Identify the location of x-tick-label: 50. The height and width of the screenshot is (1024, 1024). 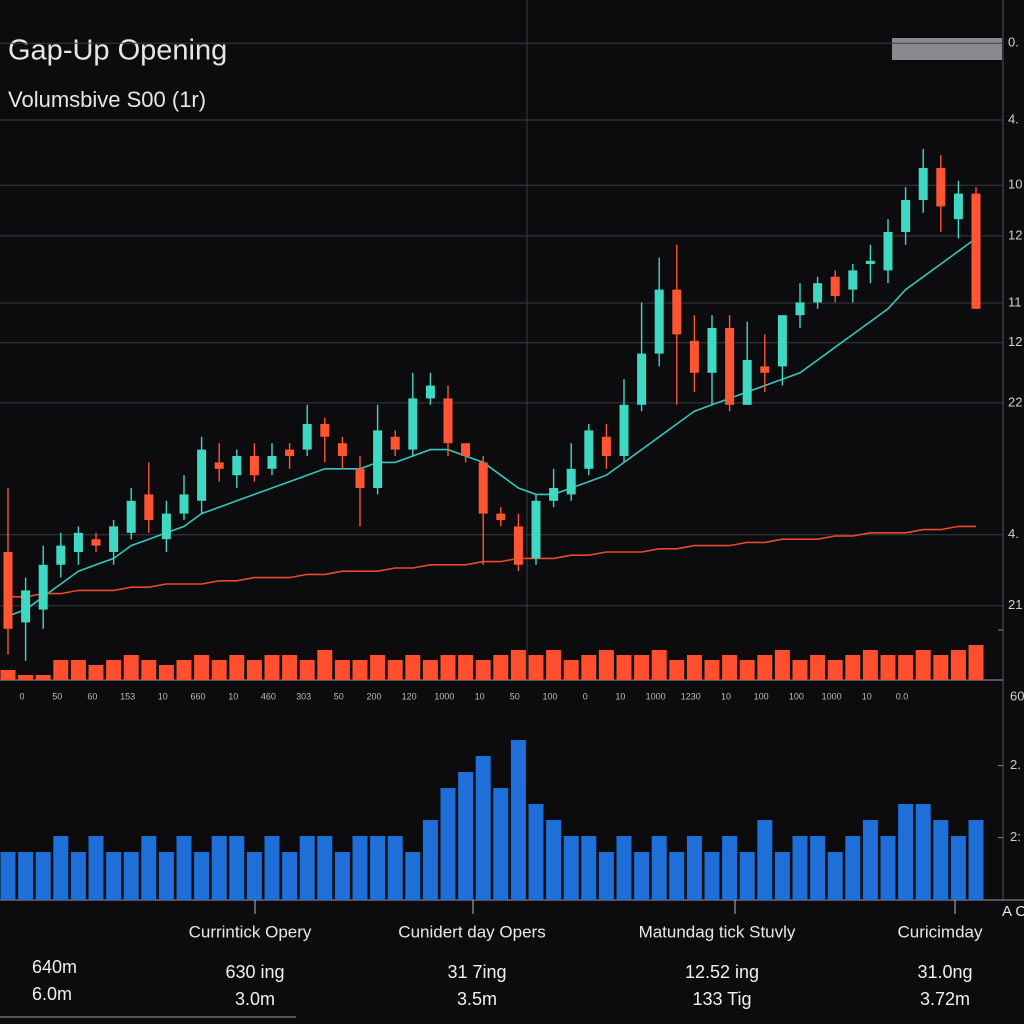
(57, 696).